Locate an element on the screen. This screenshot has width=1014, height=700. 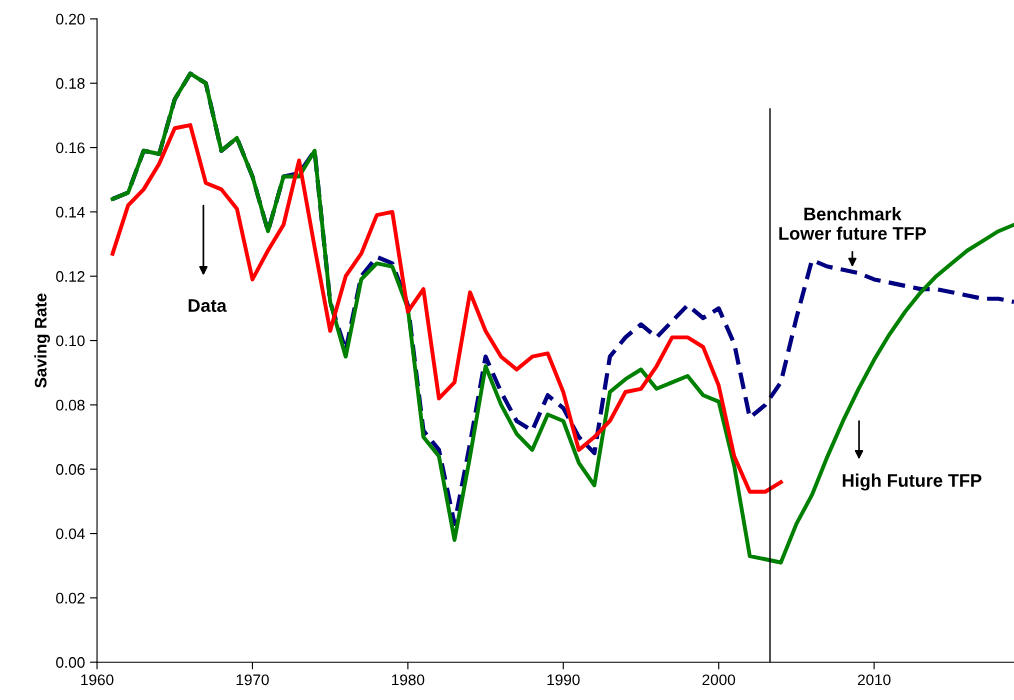
y-tick-label: 0.16 is located at coordinates (70, 148).